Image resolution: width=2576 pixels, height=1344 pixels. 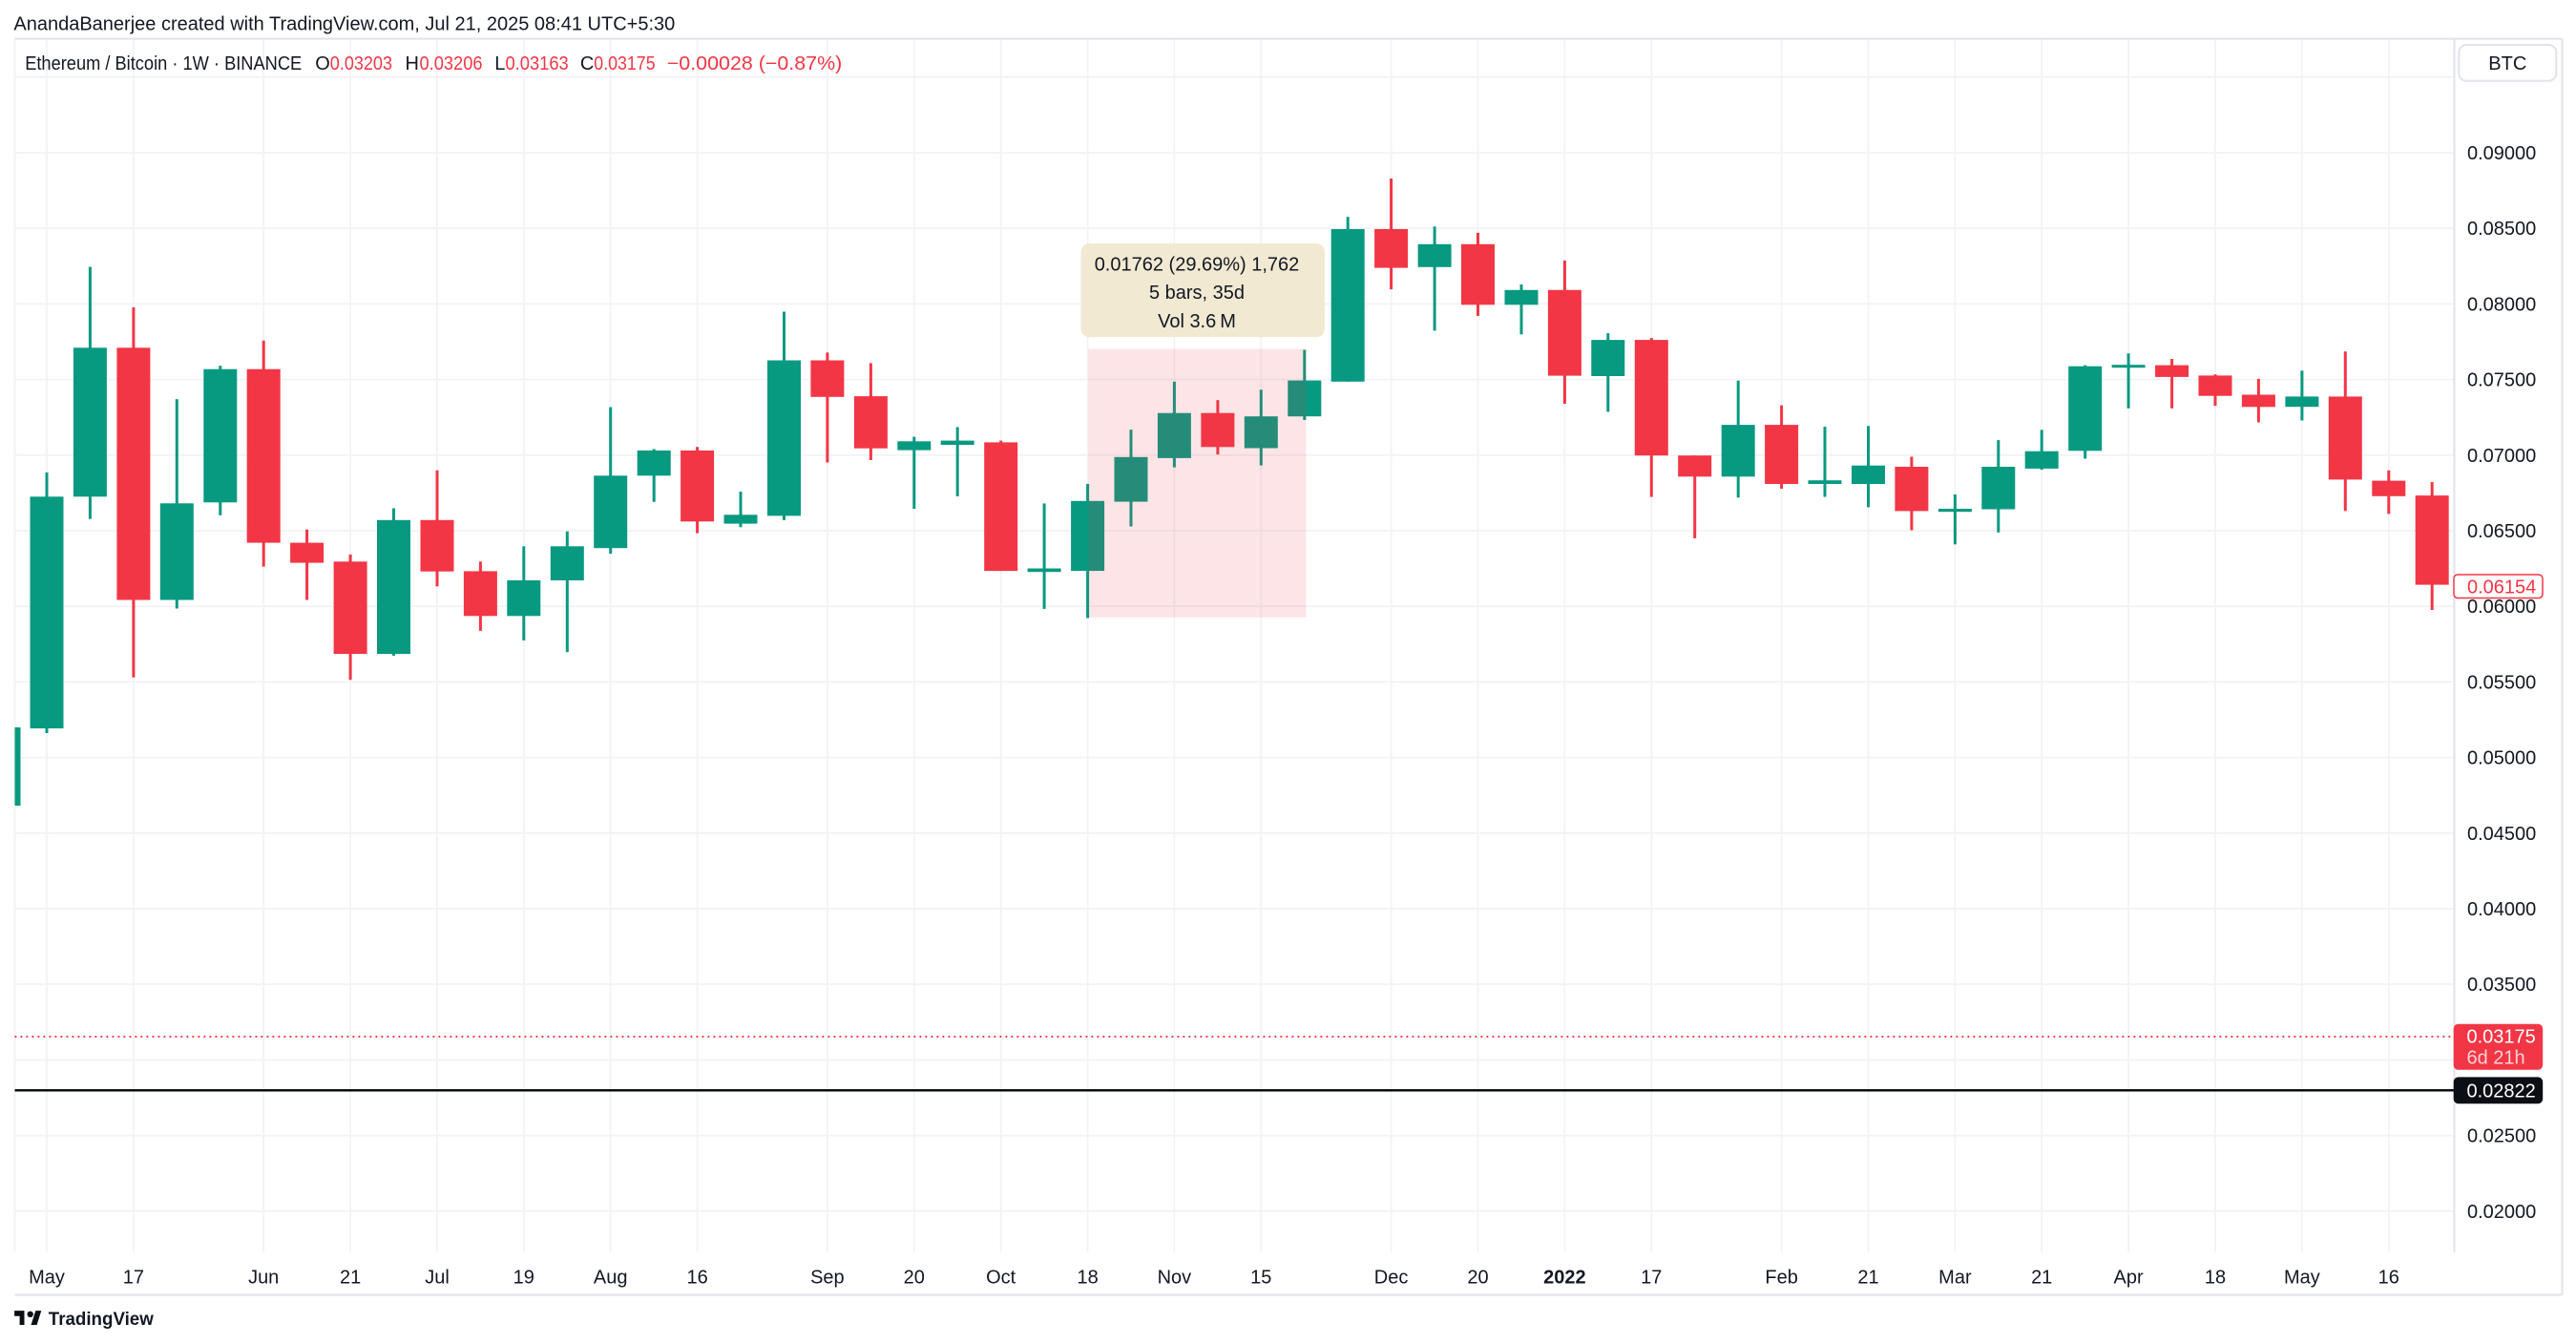 What do you see at coordinates (1781, 1279) in the screenshot?
I see `svg-text: Feb` at bounding box center [1781, 1279].